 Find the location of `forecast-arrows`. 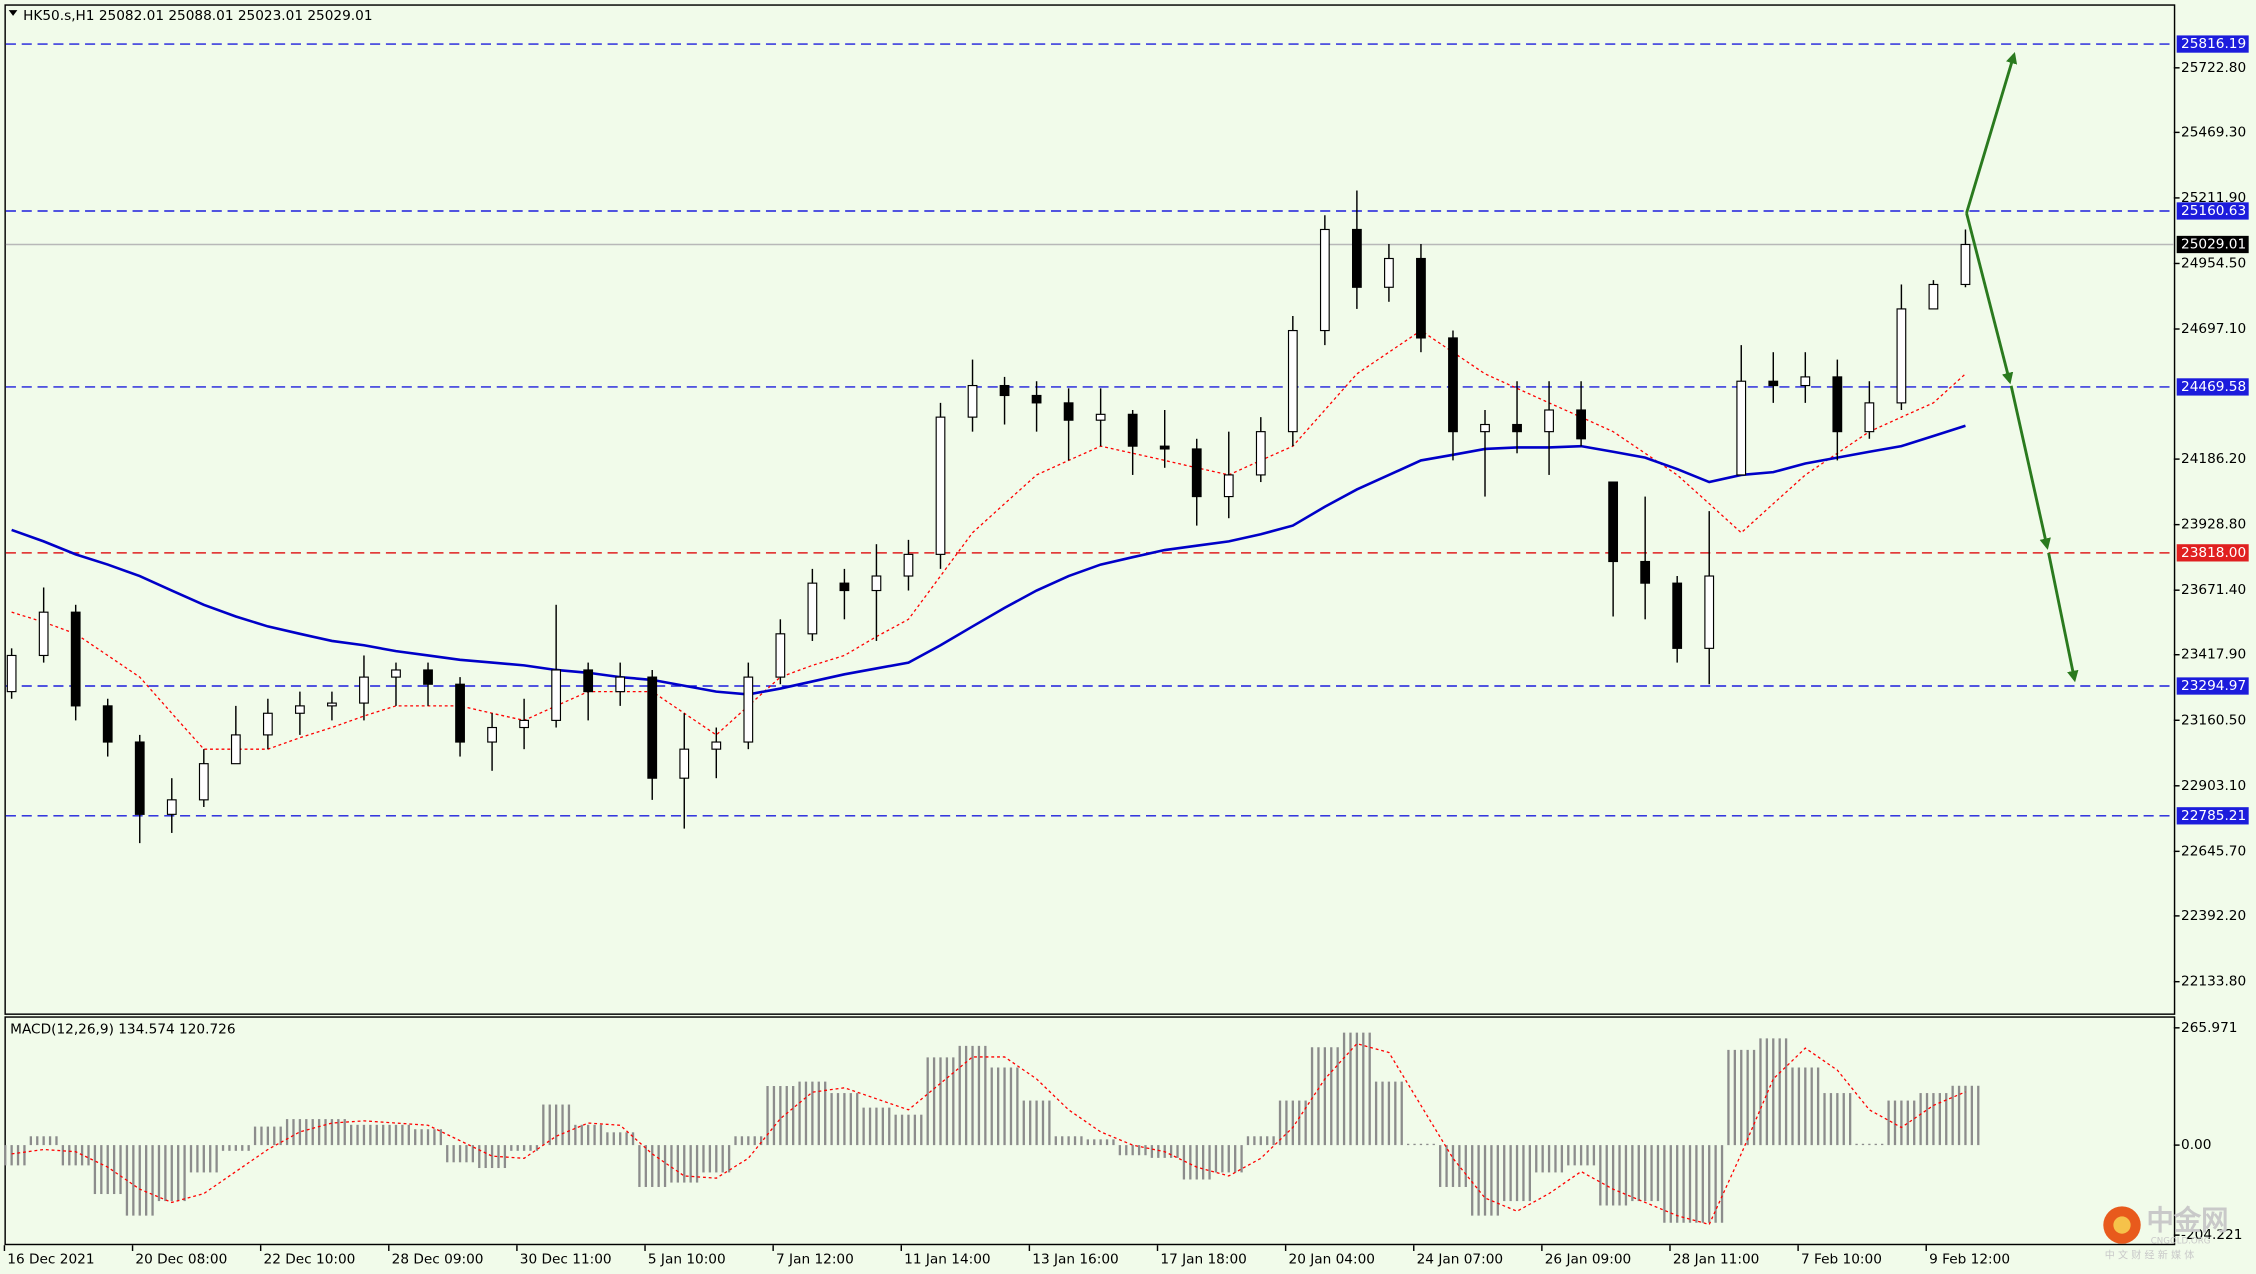

forecast-arrows is located at coordinates (2022, 367).